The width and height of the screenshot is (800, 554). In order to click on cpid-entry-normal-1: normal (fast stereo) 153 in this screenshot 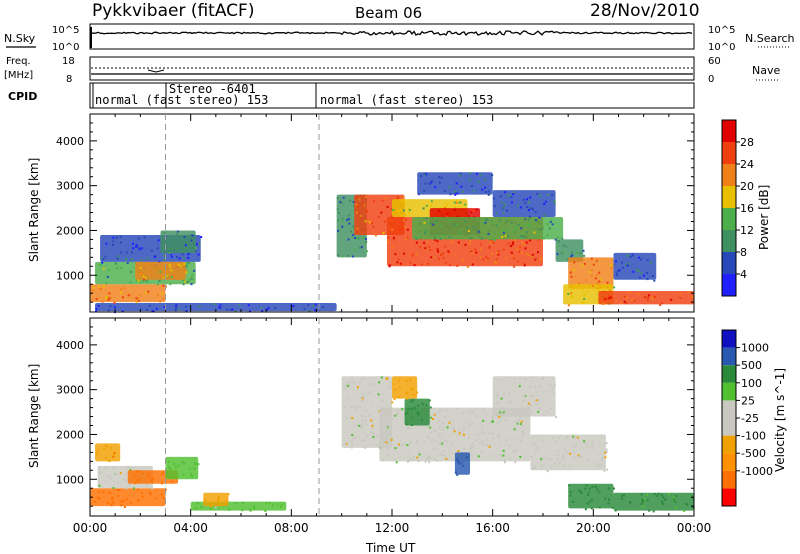, I will do `click(181, 100)`.